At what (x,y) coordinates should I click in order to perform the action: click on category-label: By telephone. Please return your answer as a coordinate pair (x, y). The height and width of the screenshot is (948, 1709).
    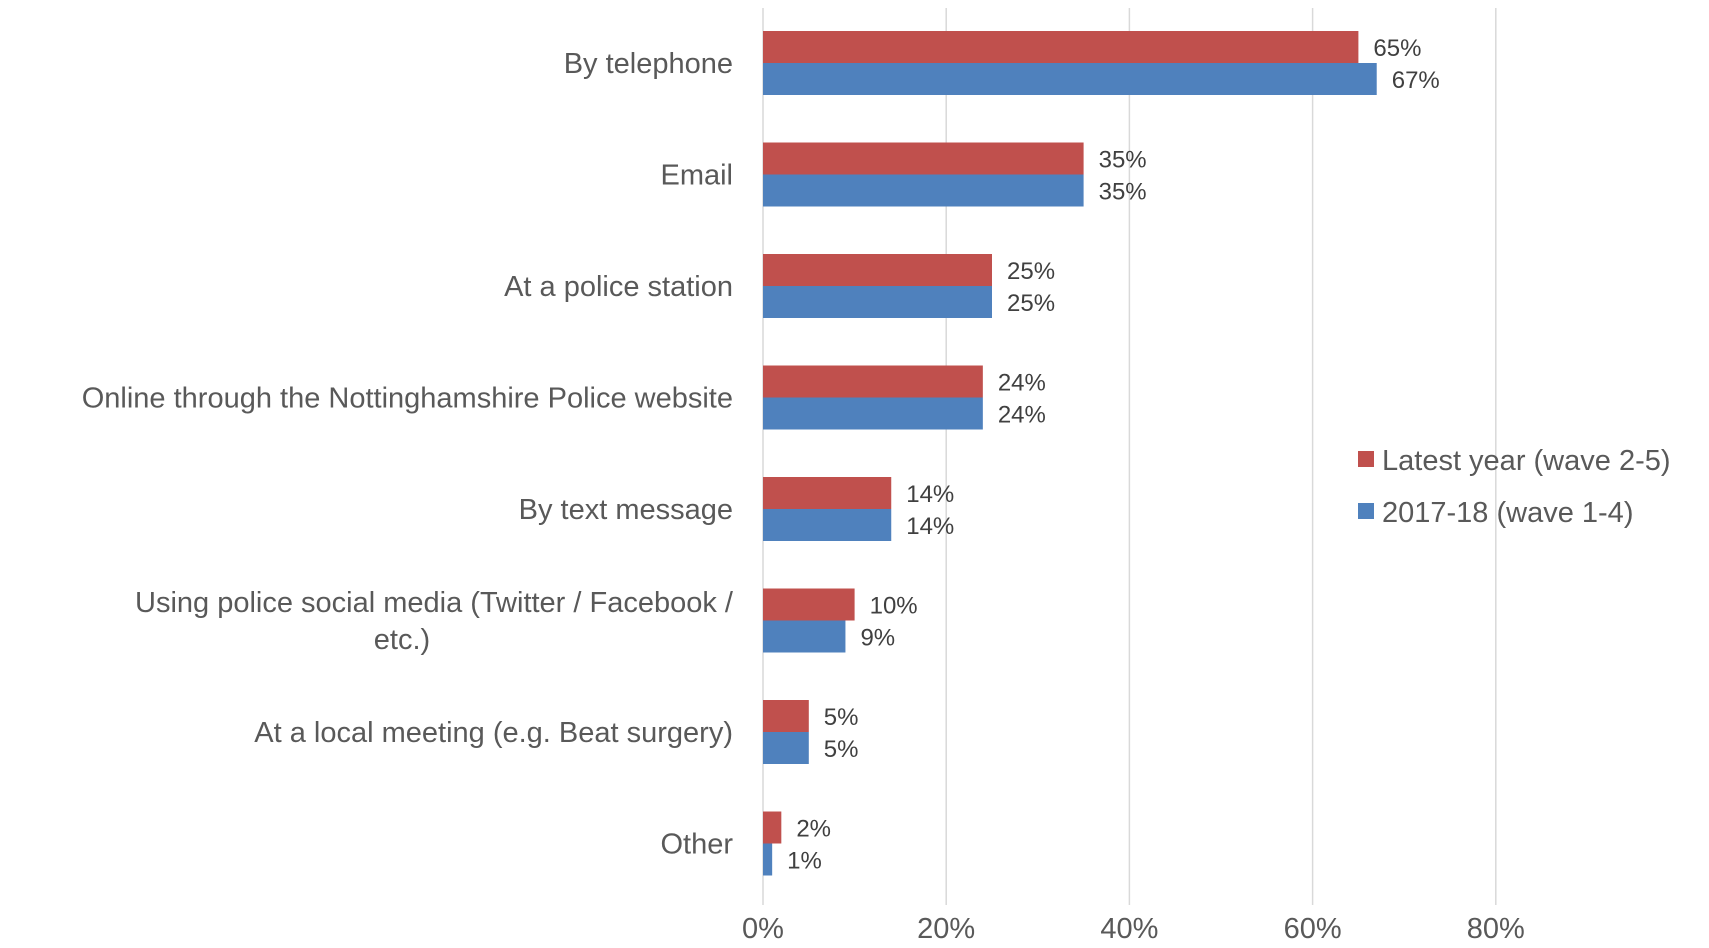
    Looking at the image, I should click on (648, 64).